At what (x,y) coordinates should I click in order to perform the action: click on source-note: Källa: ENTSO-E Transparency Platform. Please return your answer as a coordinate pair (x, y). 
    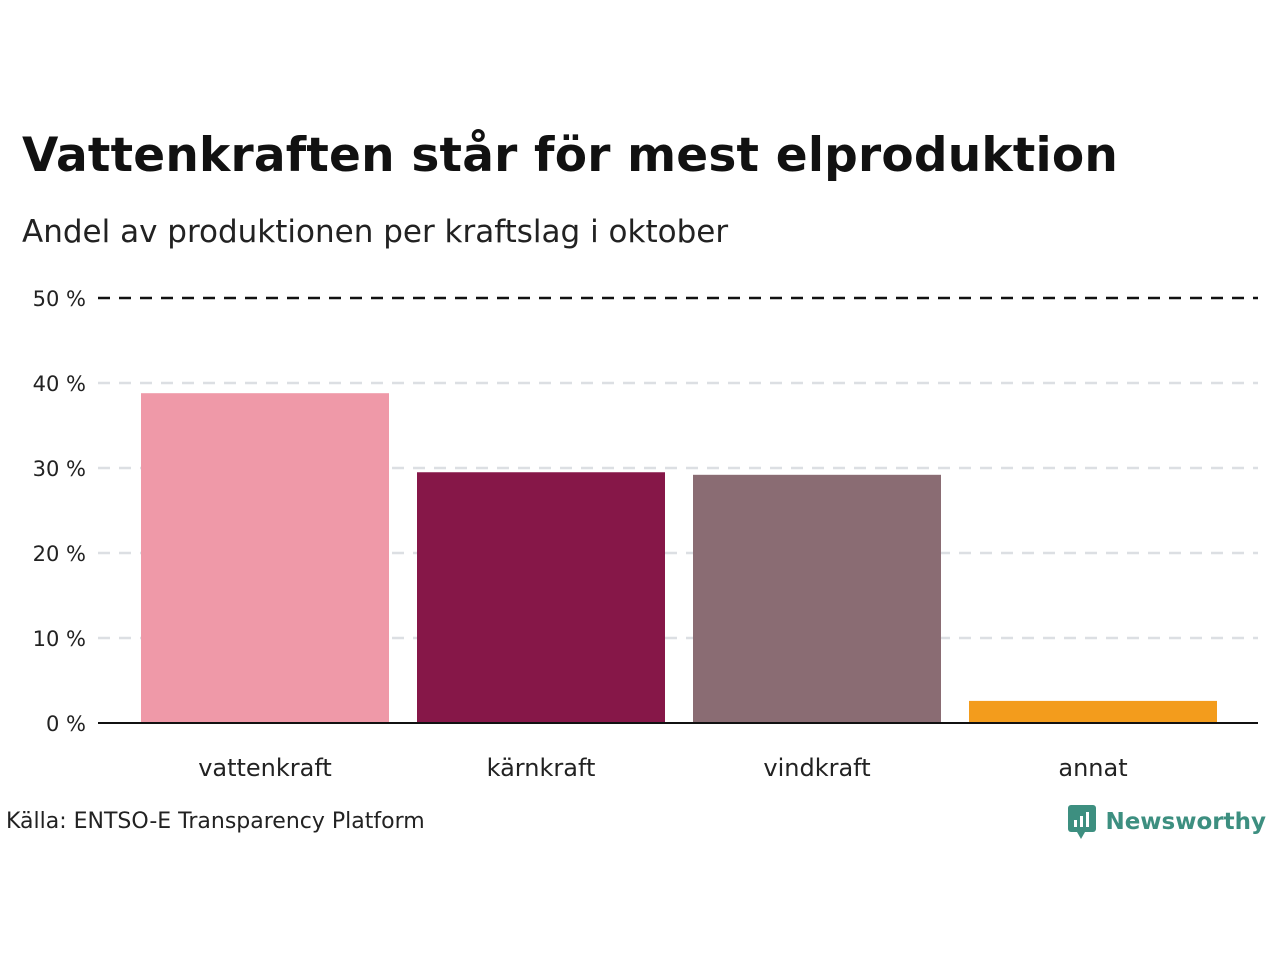
    Looking at the image, I should click on (215, 821).